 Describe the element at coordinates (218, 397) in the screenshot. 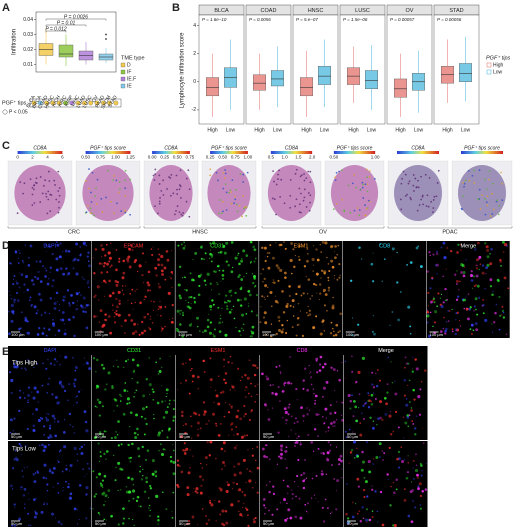

I see `micrograph` at that location.